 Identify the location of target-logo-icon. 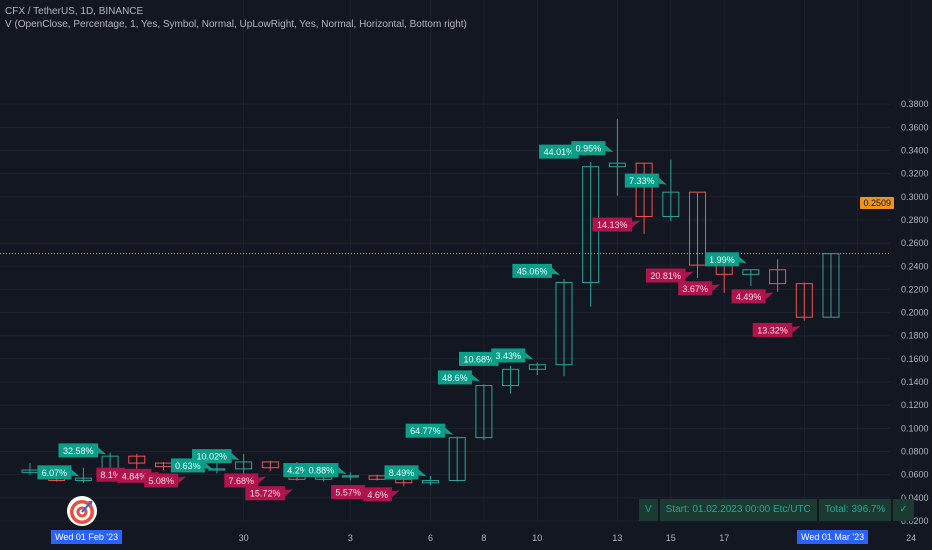
(82, 511).